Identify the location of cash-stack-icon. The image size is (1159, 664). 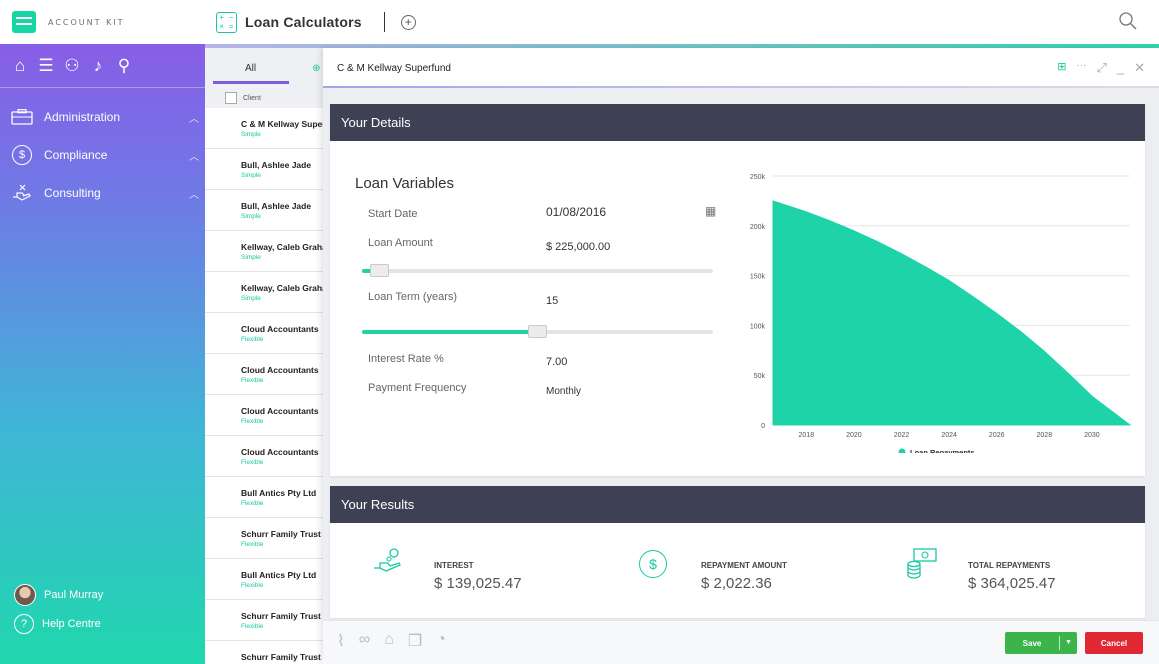
(922, 563).